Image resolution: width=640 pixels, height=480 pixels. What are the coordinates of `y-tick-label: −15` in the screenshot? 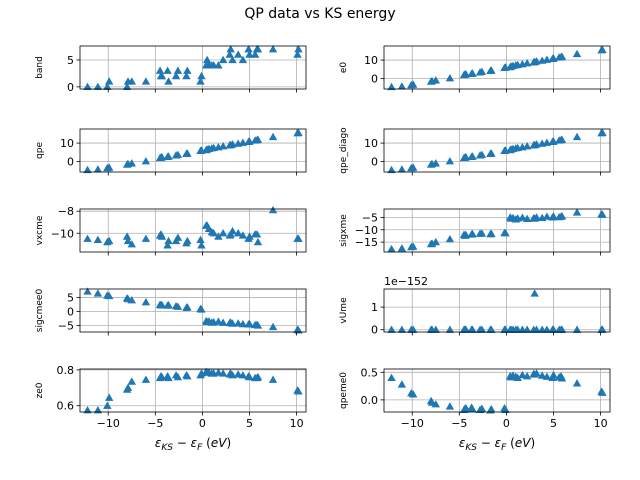 It's located at (366, 242).